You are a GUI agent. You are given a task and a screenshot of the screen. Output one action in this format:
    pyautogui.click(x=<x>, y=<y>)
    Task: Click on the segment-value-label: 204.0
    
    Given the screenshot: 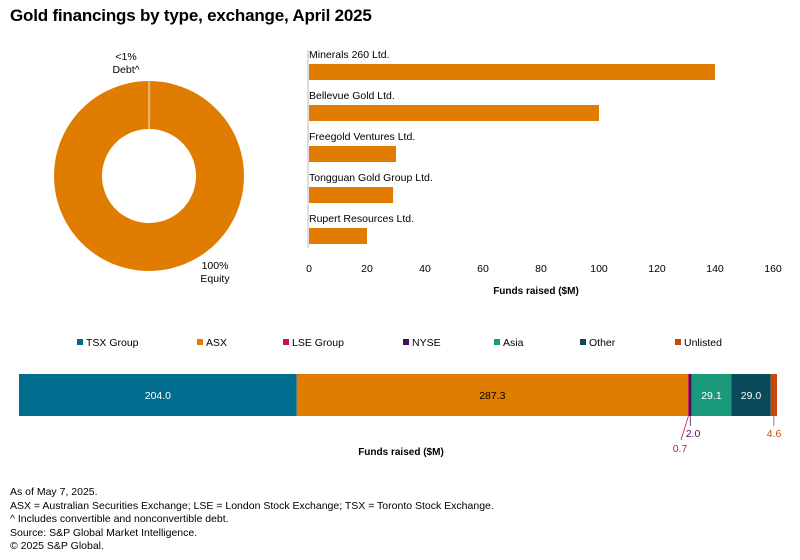 What is the action you would take?
    pyautogui.click(x=158, y=396)
    